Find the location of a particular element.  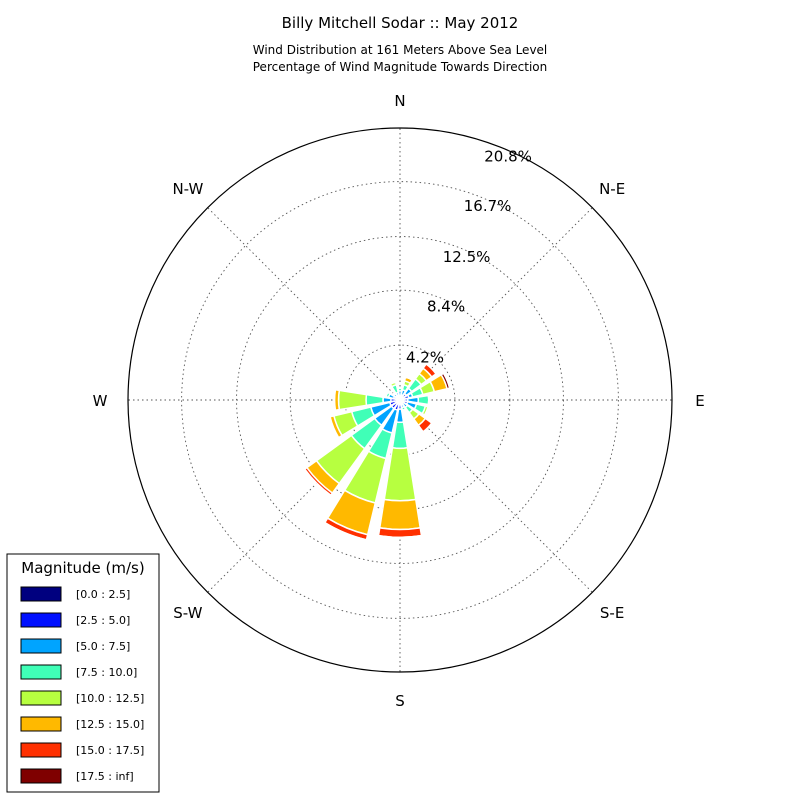

legend-label: [12.5 : 15.0] is located at coordinates (110, 724).